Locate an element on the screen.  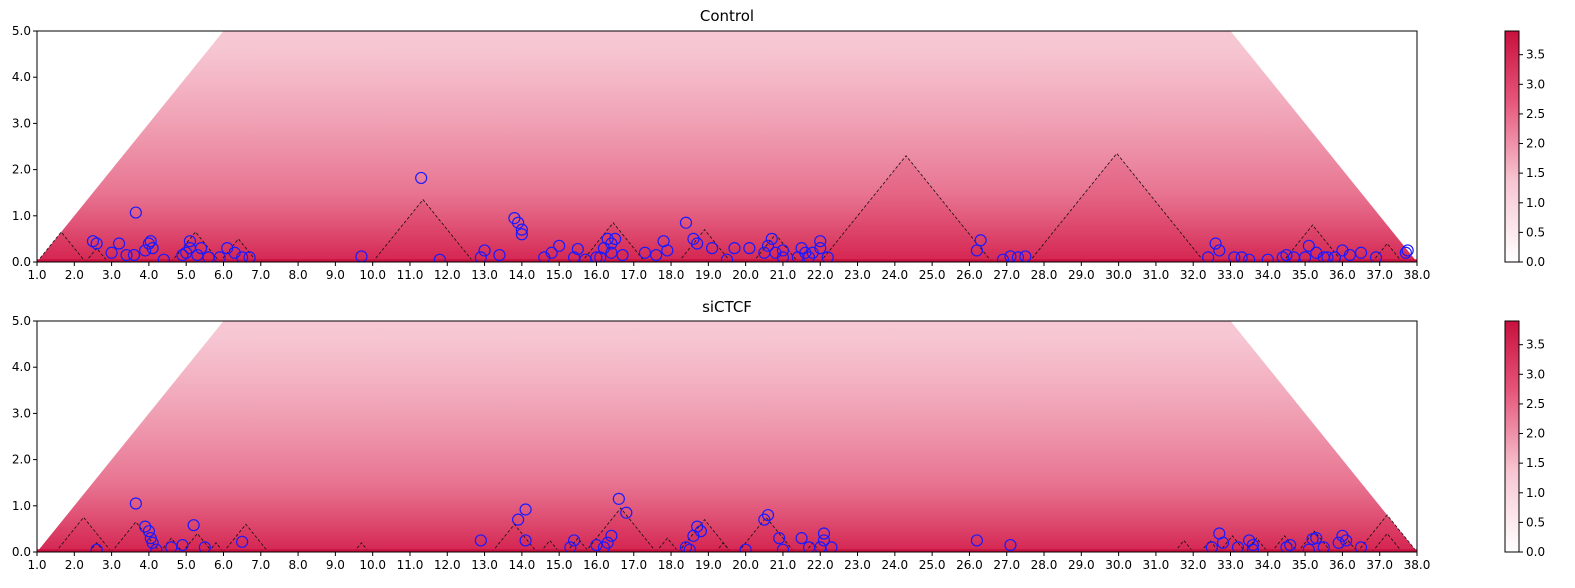
colorbar-tick-label: 3.5 is located at coordinates (1535, 55).